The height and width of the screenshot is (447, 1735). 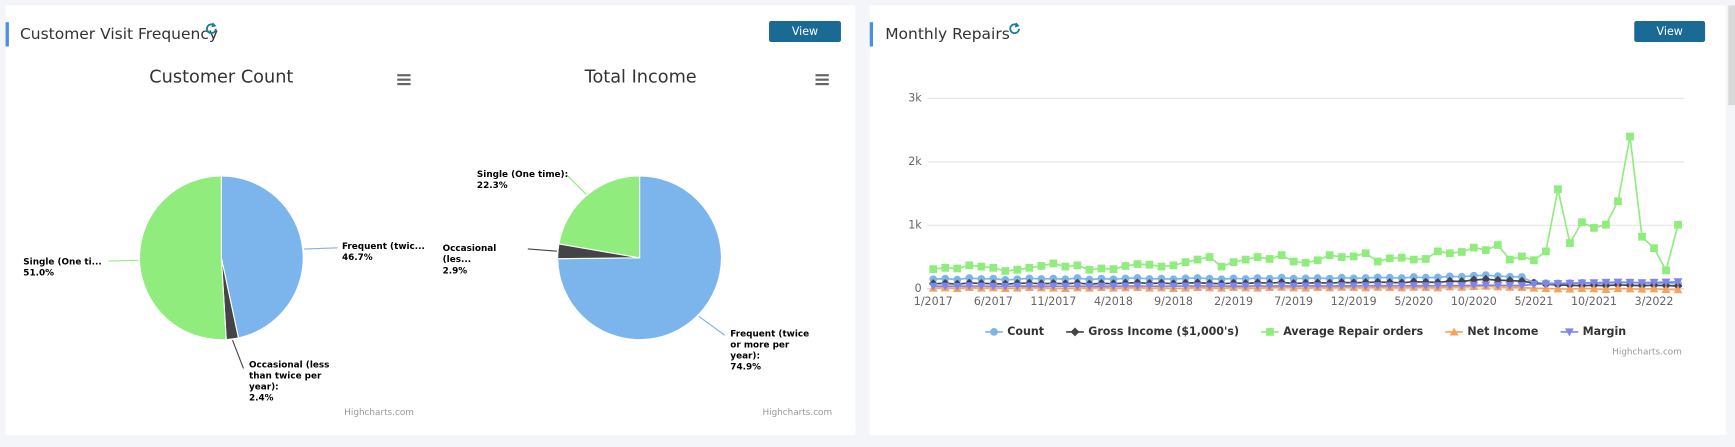 I want to click on label-box: Single (One ti... 51.0%, so click(x=73, y=268).